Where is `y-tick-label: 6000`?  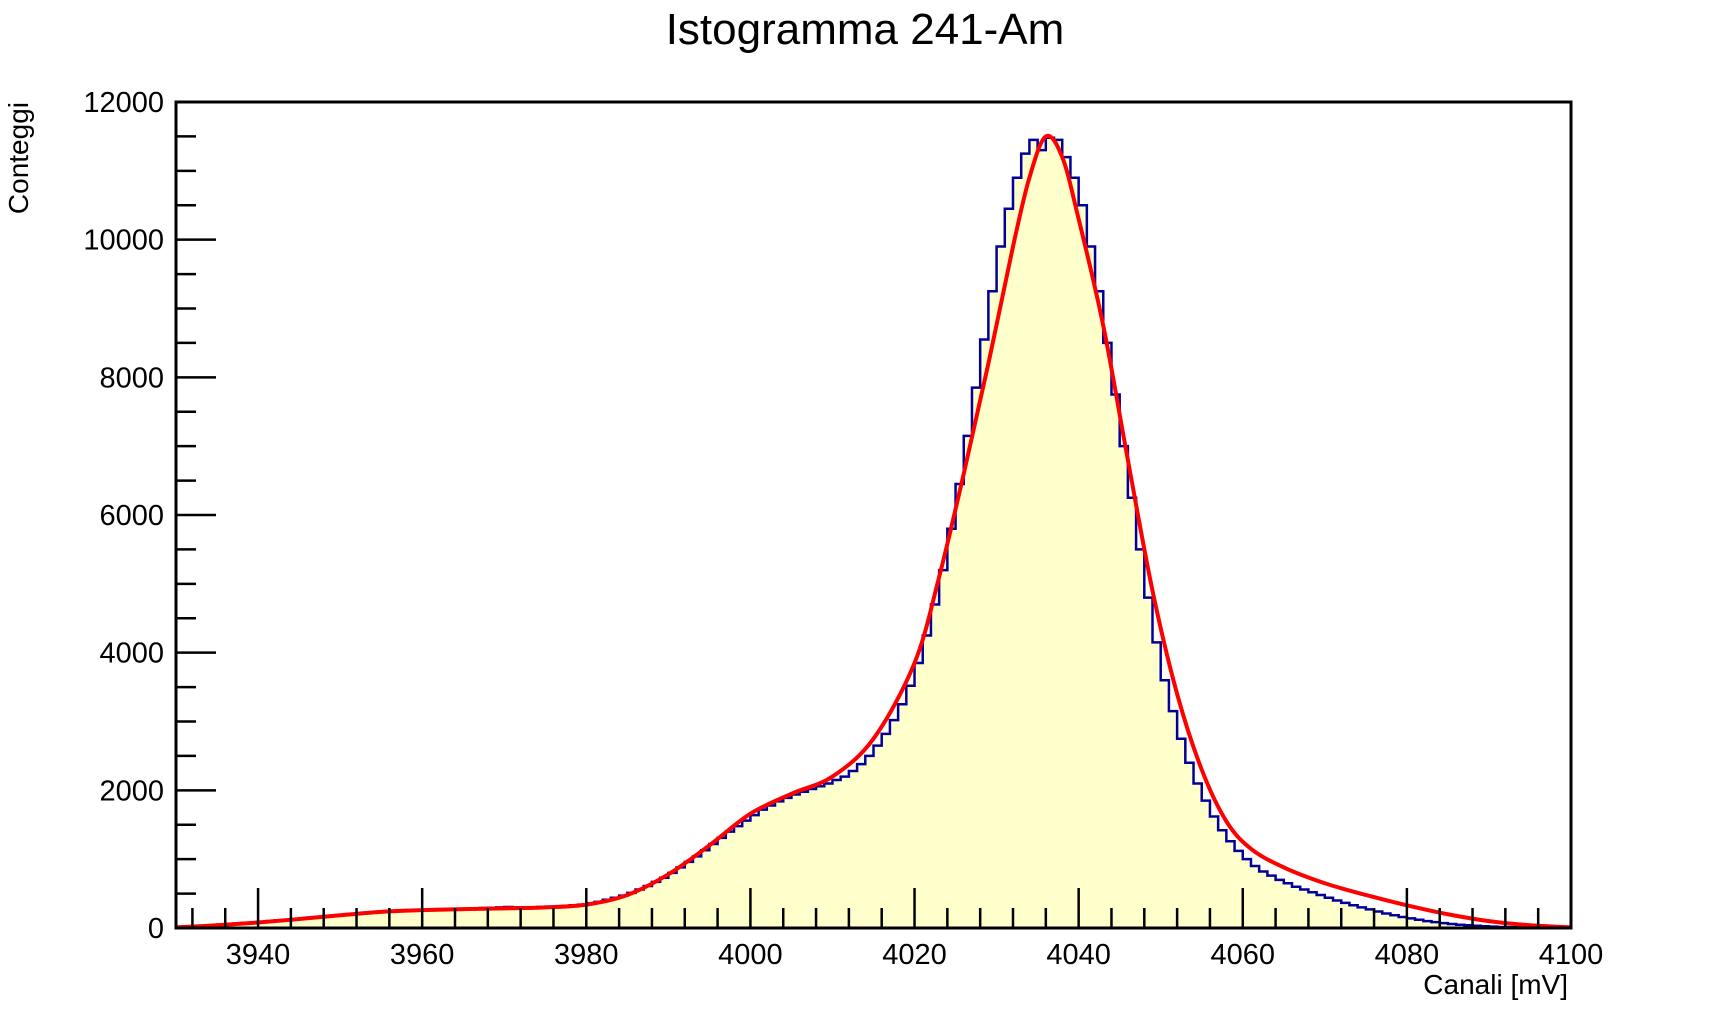 y-tick-label: 6000 is located at coordinates (131, 516).